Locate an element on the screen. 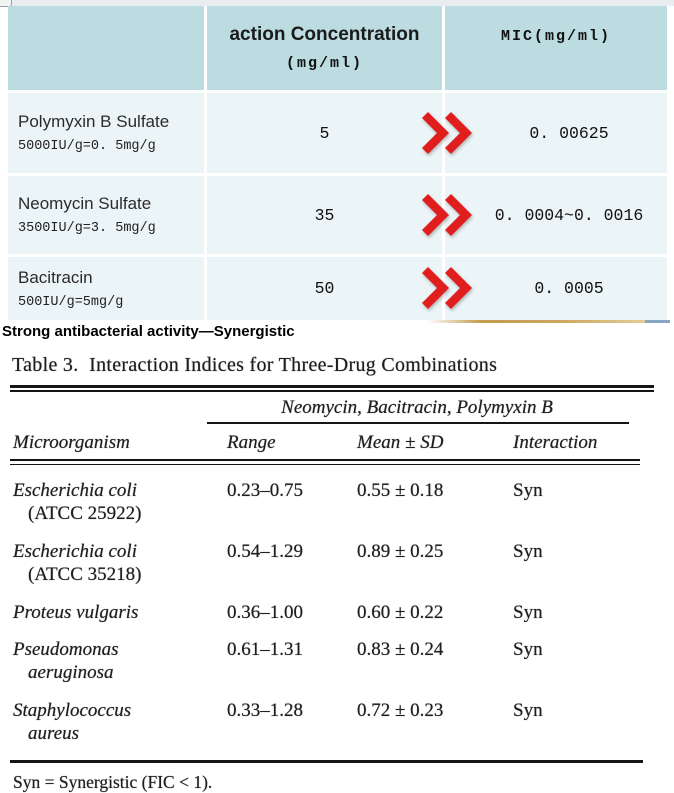  table-accent-line-blue is located at coordinates (657, 321).